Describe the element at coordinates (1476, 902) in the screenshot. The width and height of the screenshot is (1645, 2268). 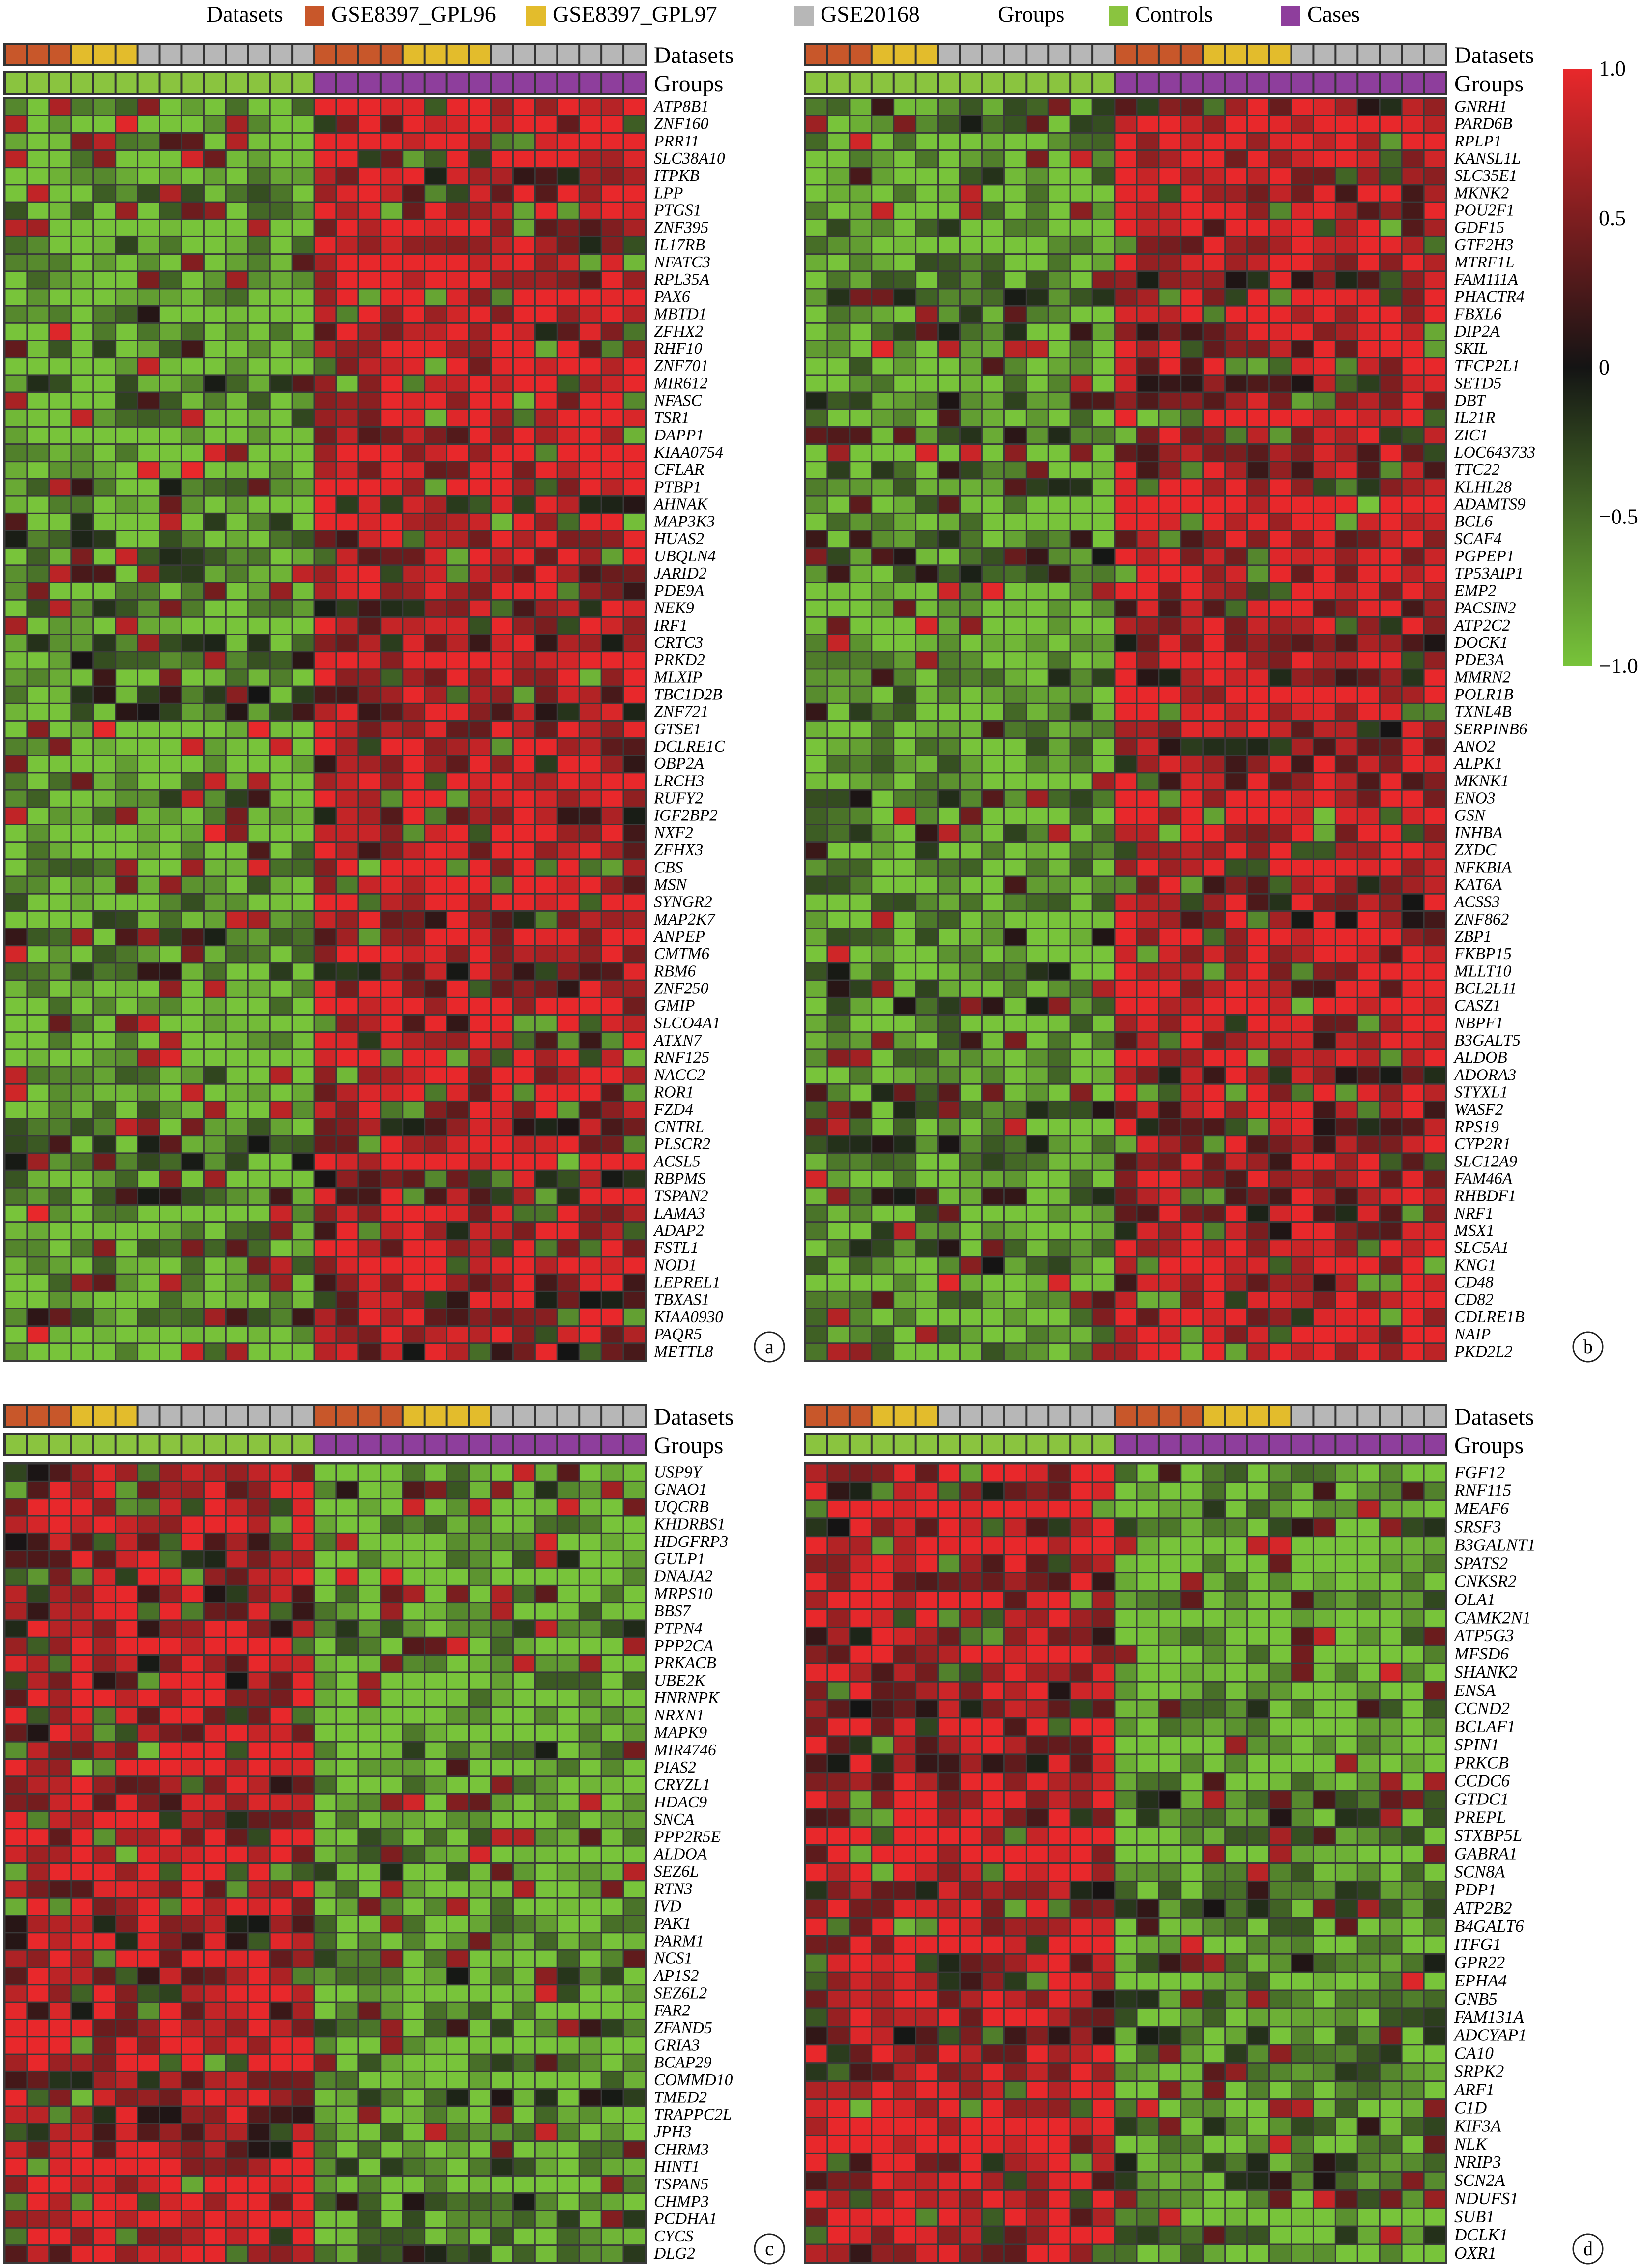
I see `row-label: ACSS3` at that location.